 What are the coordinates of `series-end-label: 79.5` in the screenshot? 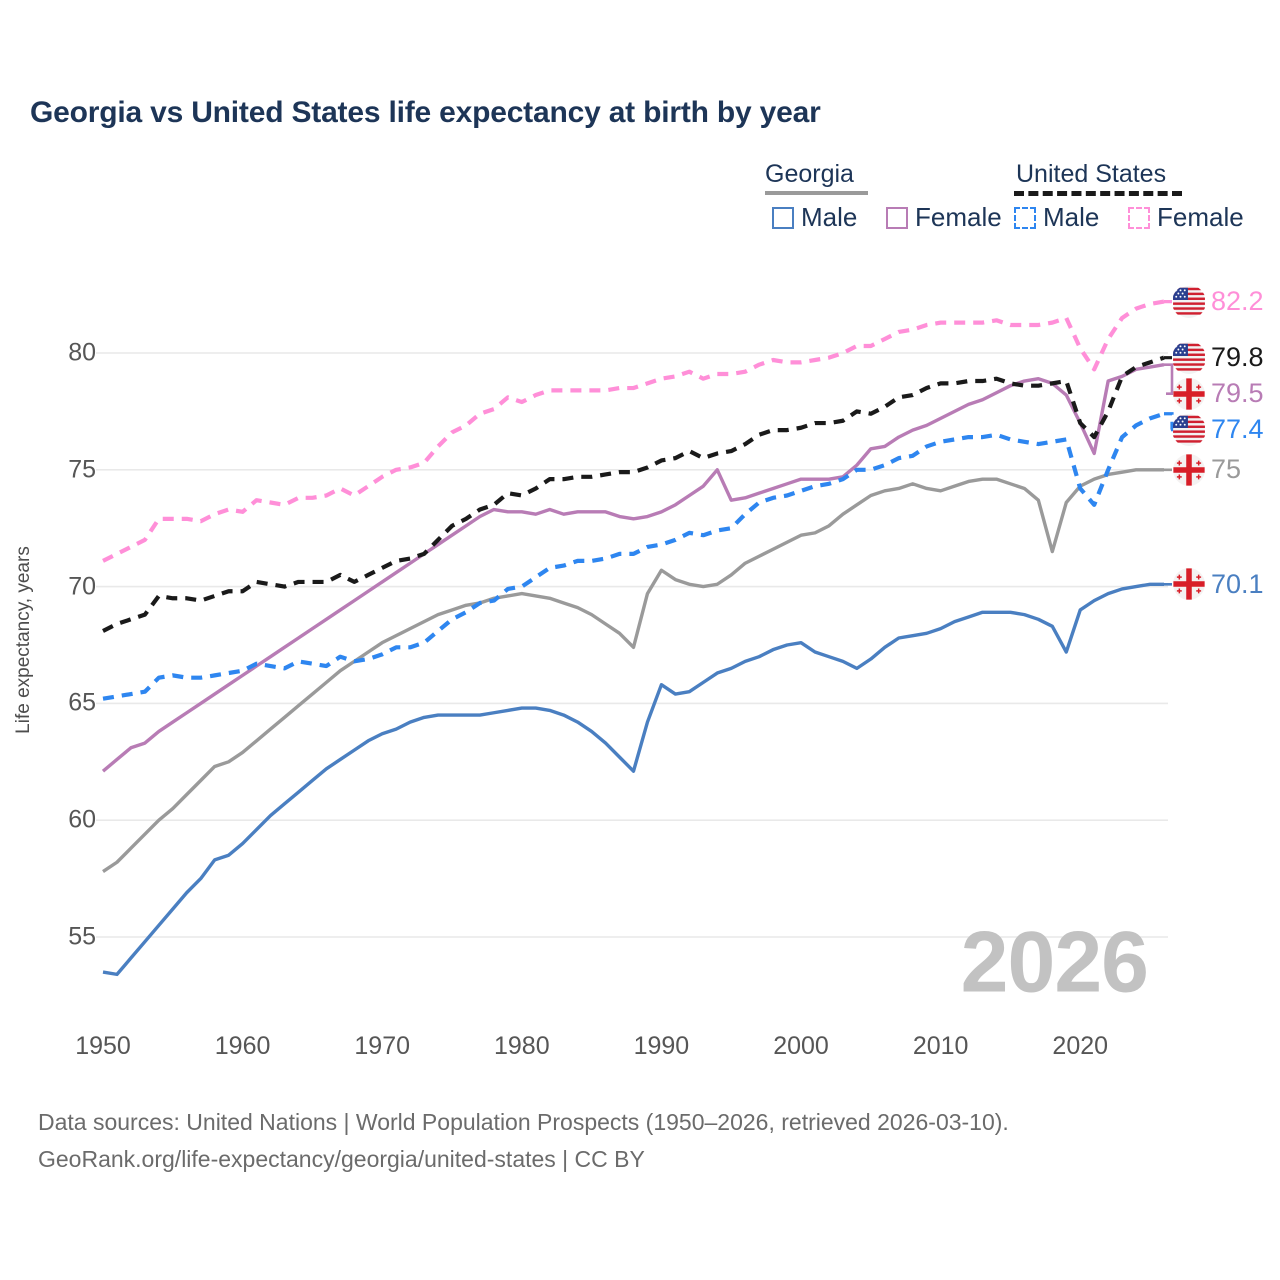 It's located at (1218, 394).